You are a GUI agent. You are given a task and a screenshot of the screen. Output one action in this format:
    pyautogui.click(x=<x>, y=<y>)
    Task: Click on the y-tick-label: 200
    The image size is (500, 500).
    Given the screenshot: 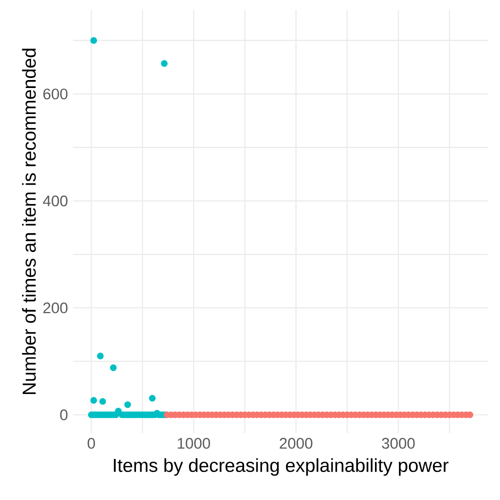 What is the action you would take?
    pyautogui.click(x=55, y=308)
    